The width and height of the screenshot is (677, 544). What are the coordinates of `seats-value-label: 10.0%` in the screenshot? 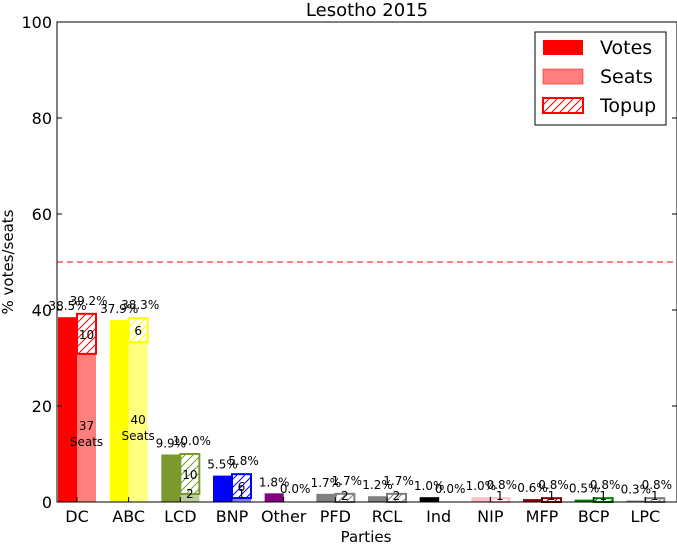 It's located at (192, 441).